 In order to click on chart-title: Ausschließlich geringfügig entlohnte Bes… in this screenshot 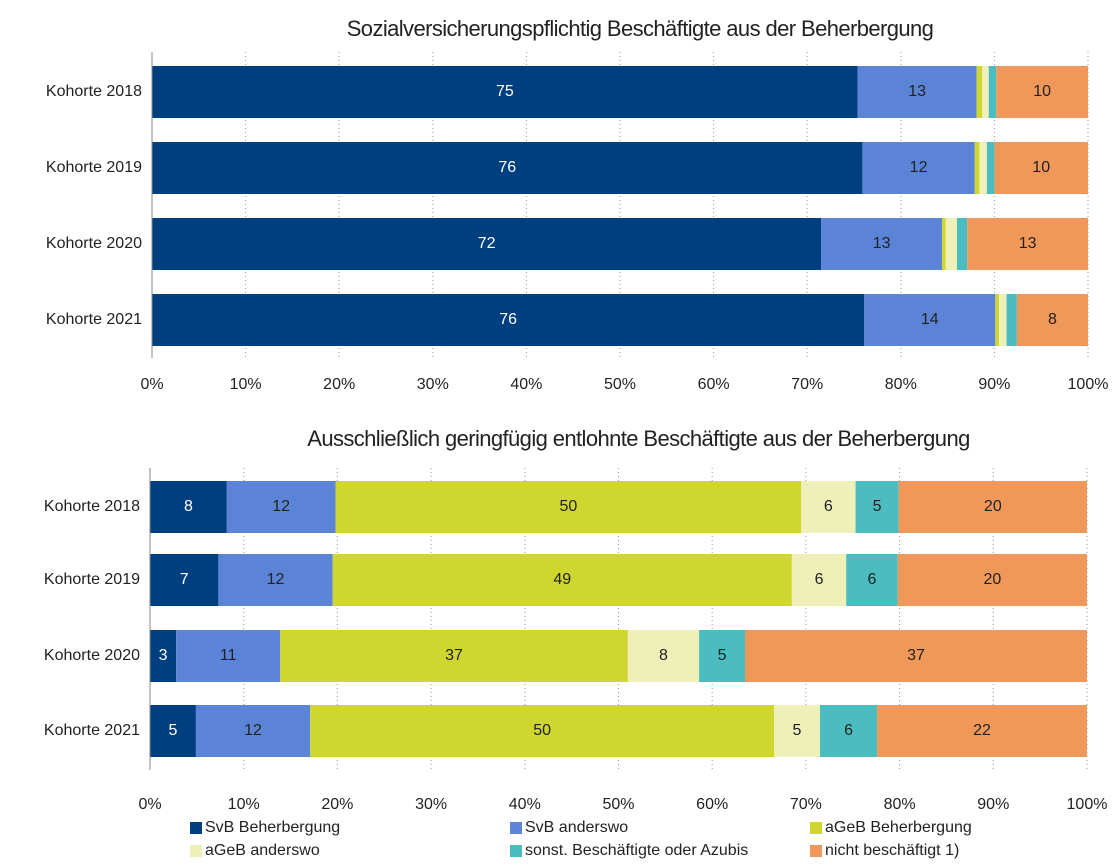, I will do `click(638, 438)`.